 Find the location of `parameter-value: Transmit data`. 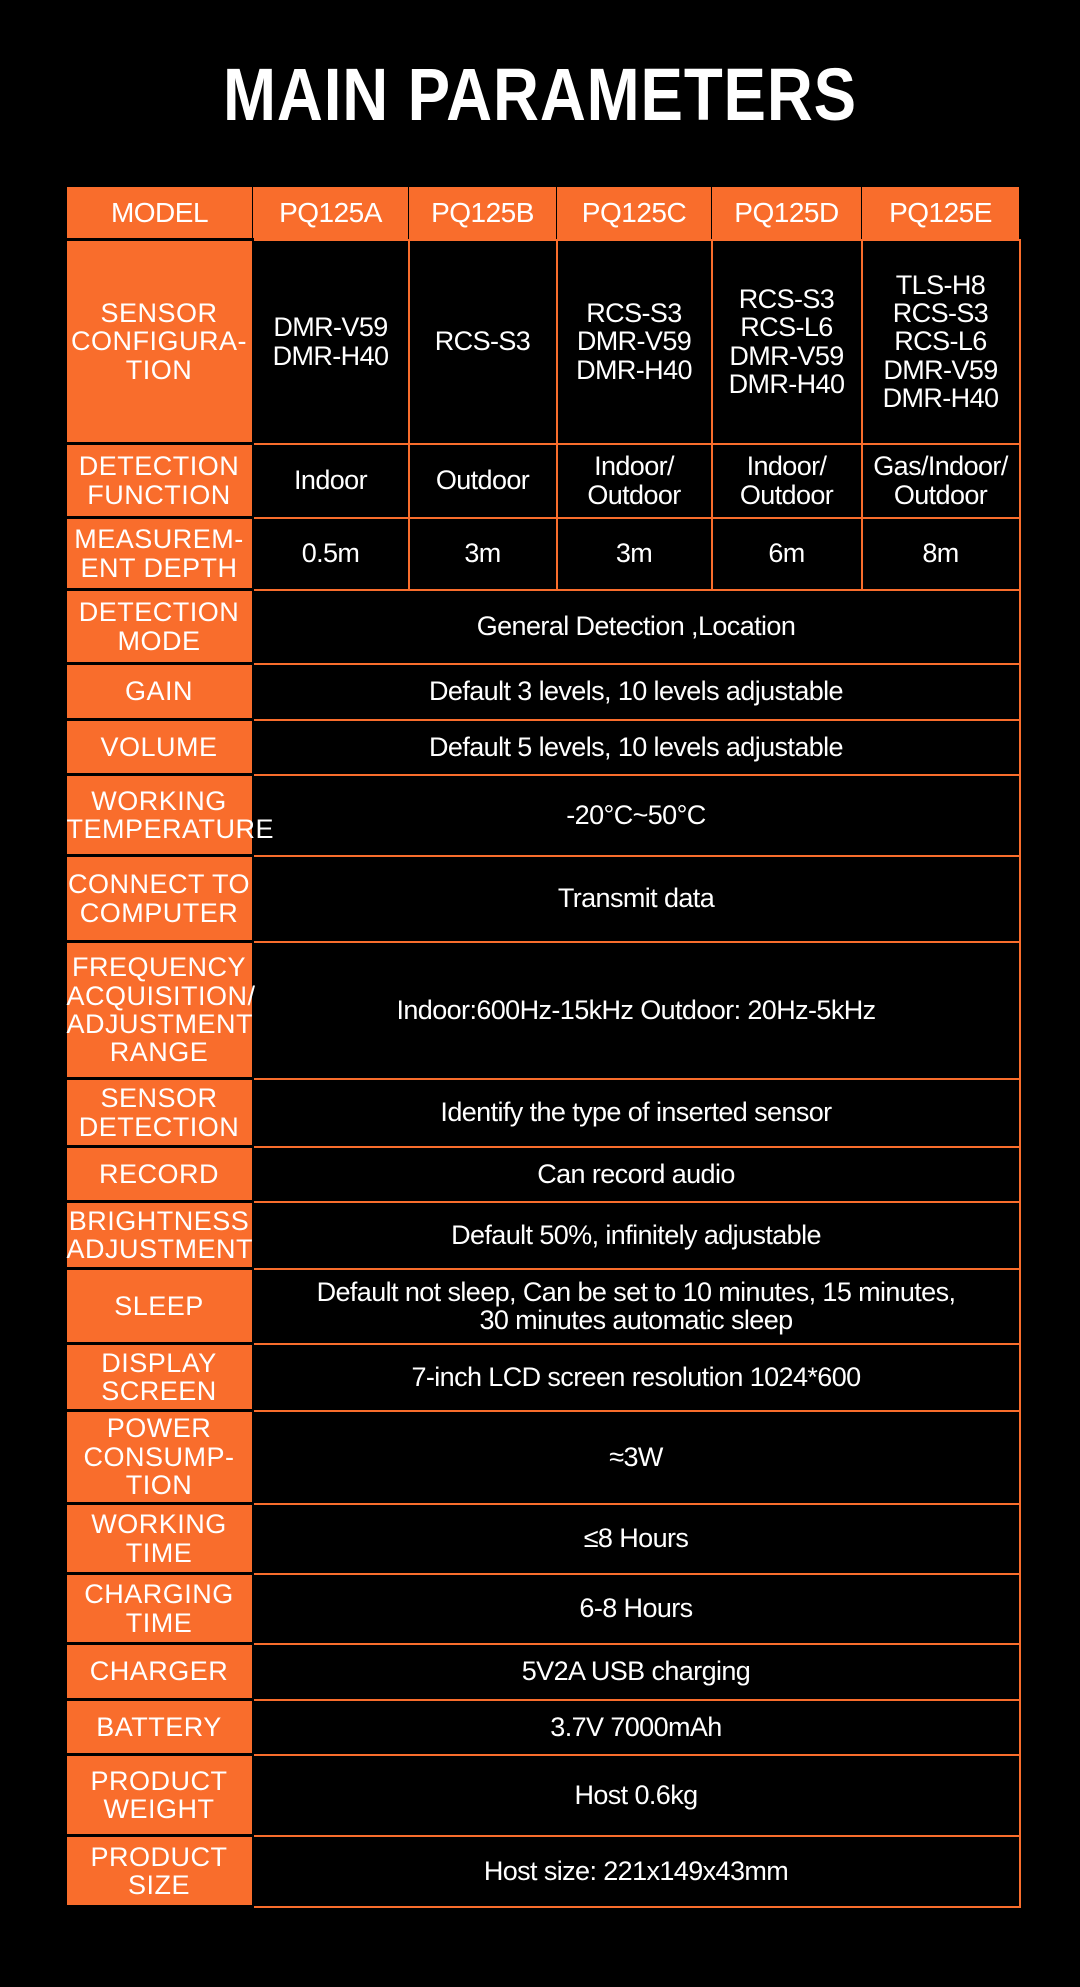

parameter-value: Transmit data is located at coordinates (636, 898).